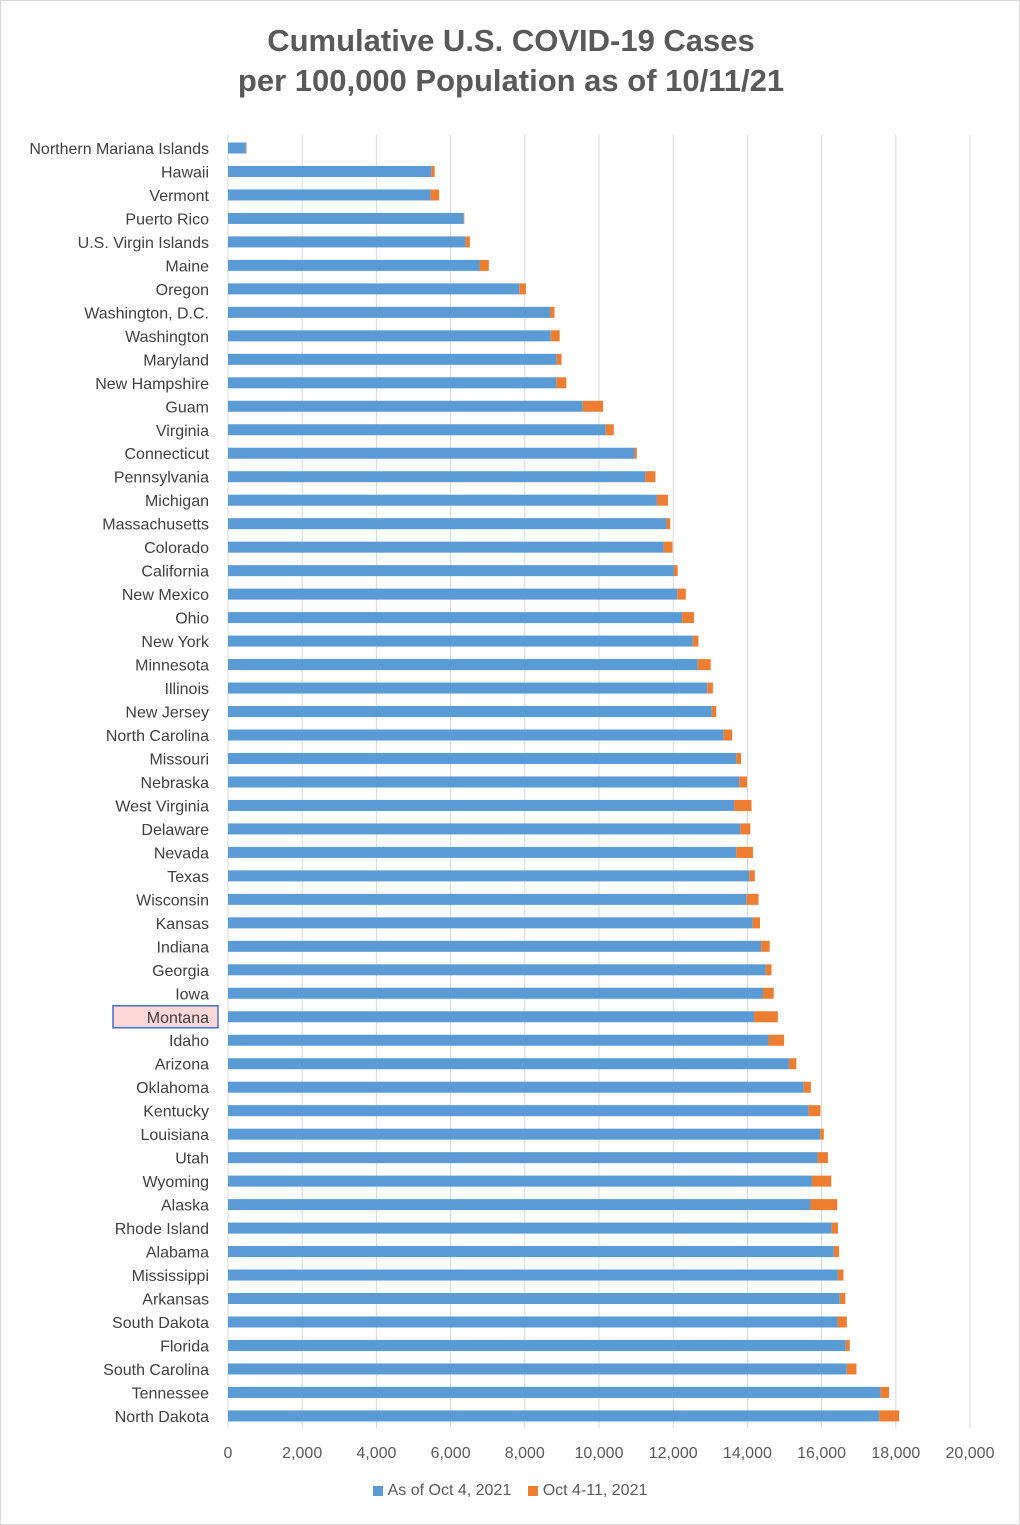 This screenshot has width=1020, height=1525. I want to click on category-label: Texas, so click(188, 877).